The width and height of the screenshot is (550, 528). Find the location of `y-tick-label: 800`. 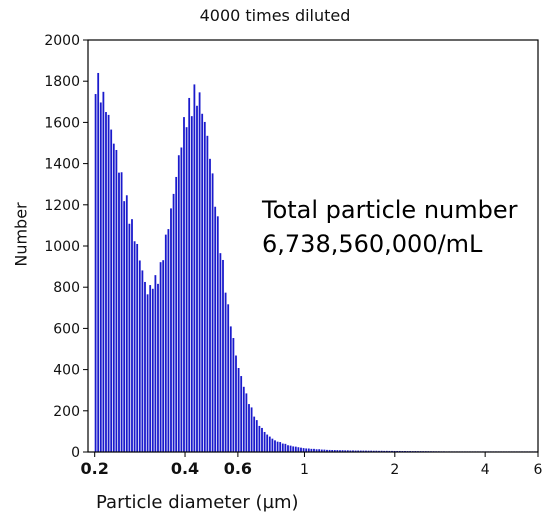

y-tick-label: 800 is located at coordinates (66, 288).